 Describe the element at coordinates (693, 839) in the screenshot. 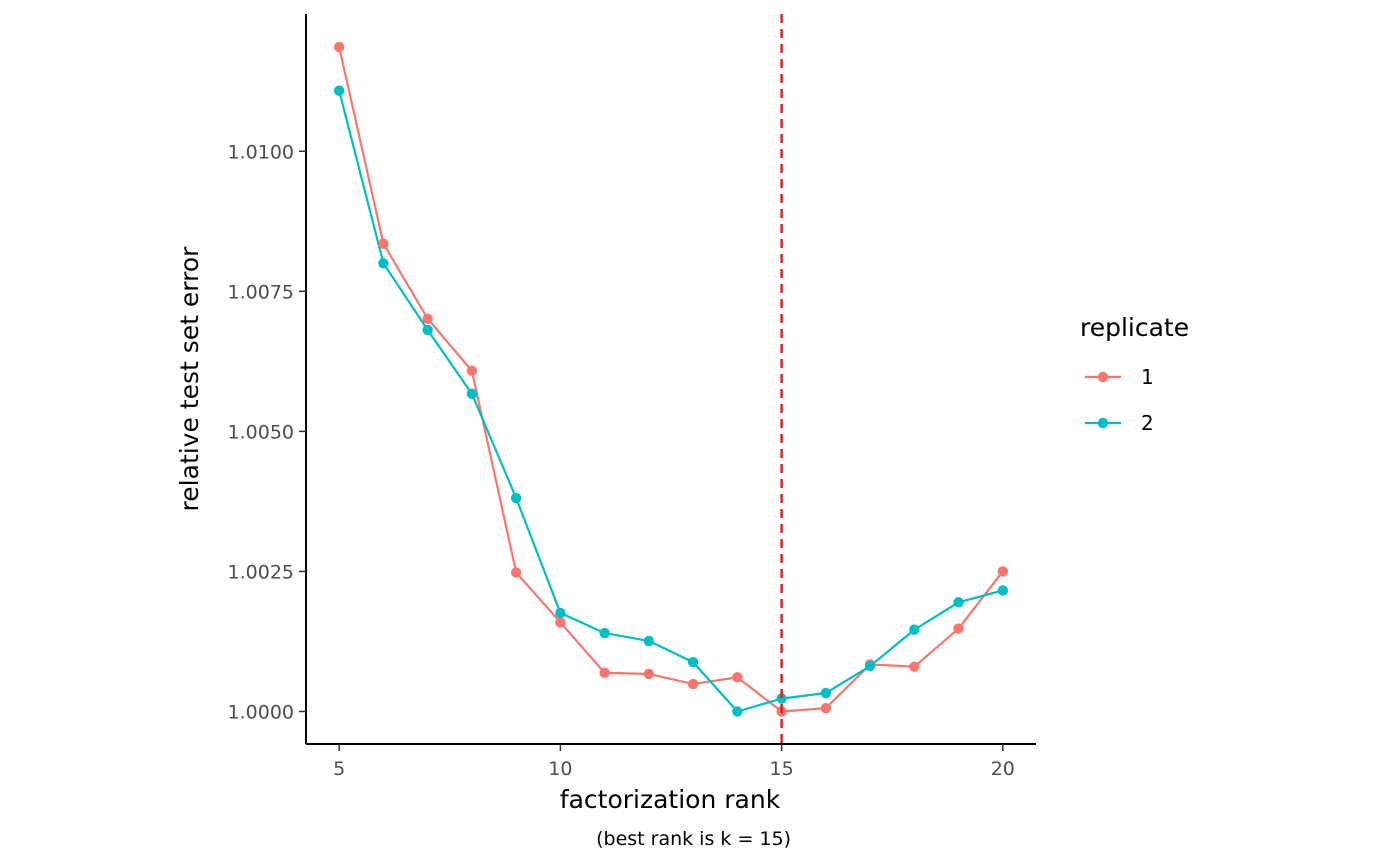

I see `chart-caption: (best rank is k = 15)` at that location.